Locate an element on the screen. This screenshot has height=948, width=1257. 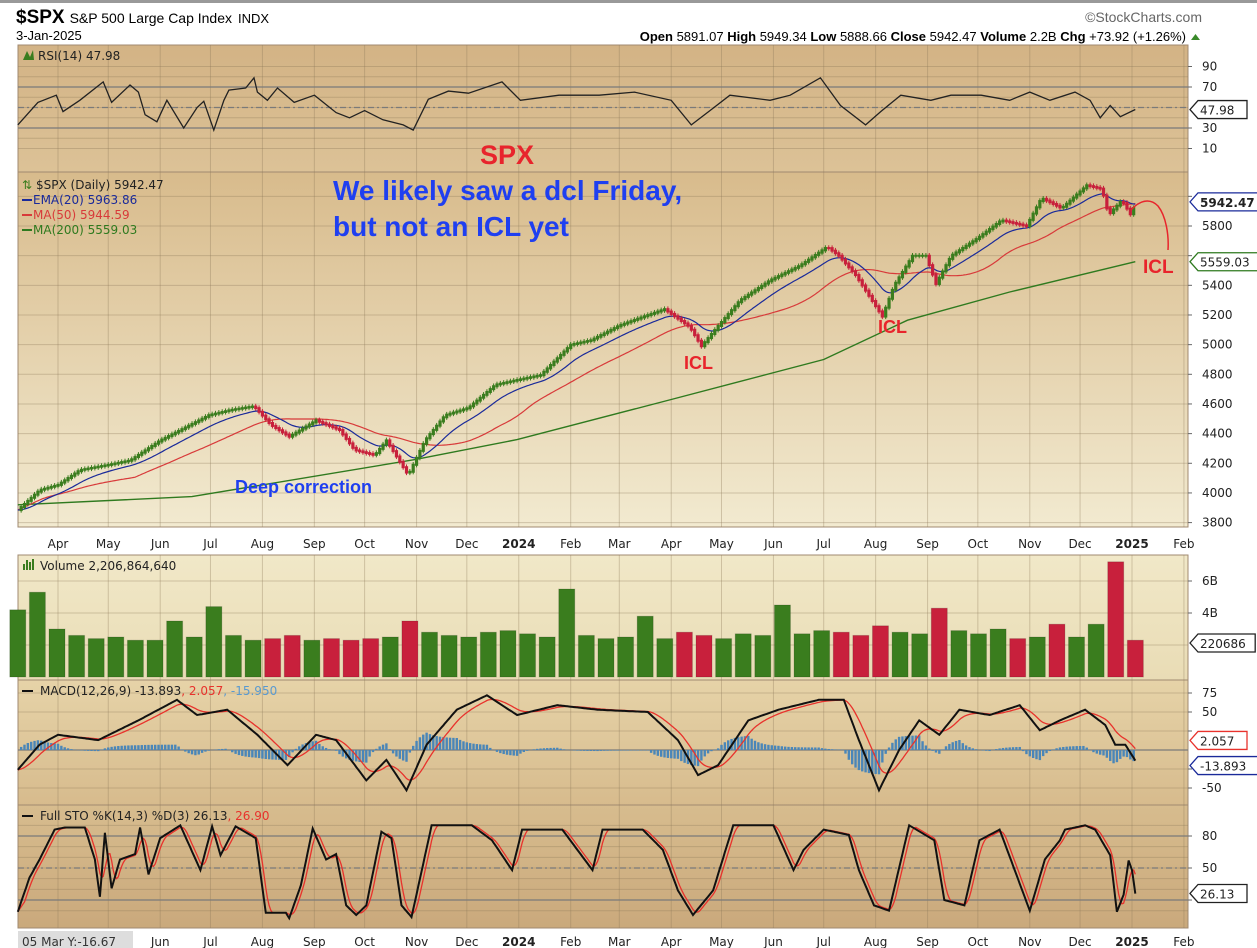
x-tick-label-bottom: 2024 is located at coordinates (518, 941).